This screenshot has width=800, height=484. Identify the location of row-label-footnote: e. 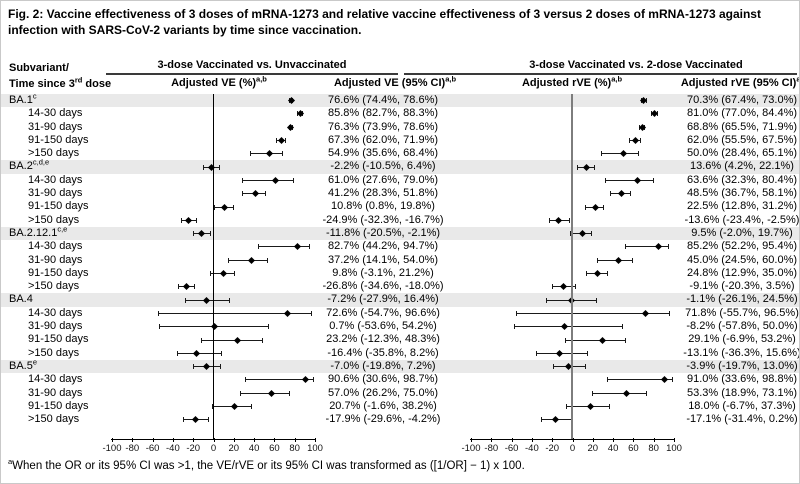
(35, 362).